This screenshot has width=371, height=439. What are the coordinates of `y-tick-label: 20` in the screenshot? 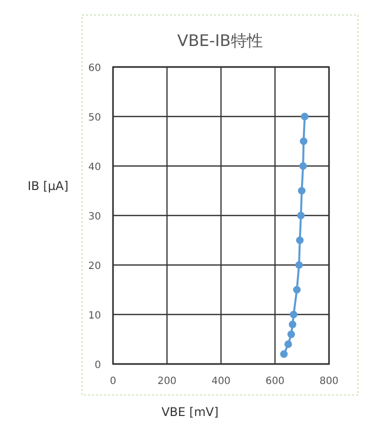 It's located at (94, 266).